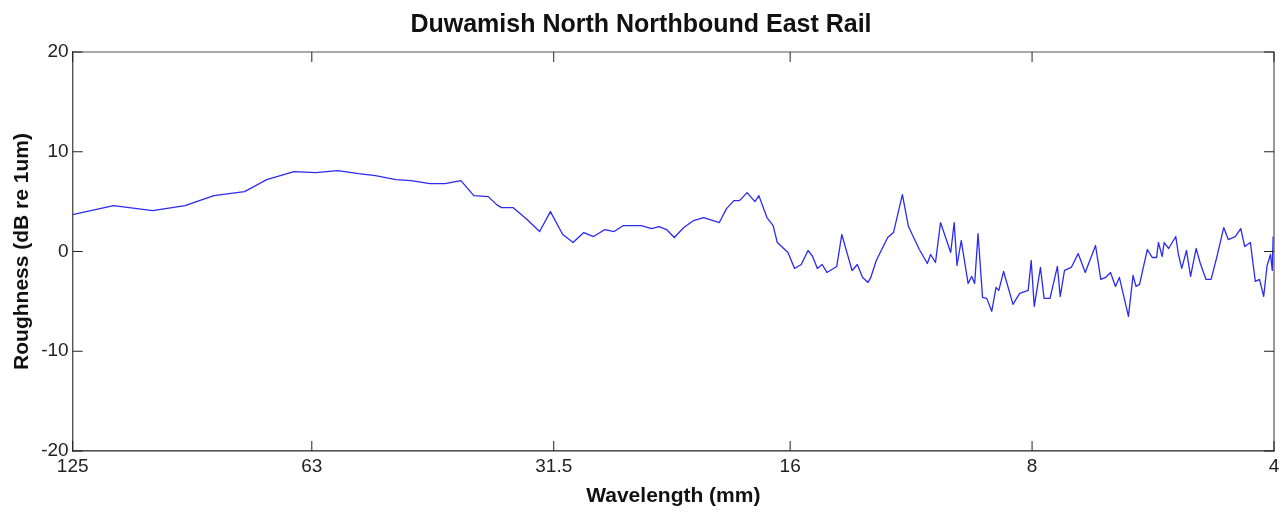 The height and width of the screenshot is (513, 1288). Describe the element at coordinates (1274, 465) in the screenshot. I see `x-tick-label: 4` at that location.